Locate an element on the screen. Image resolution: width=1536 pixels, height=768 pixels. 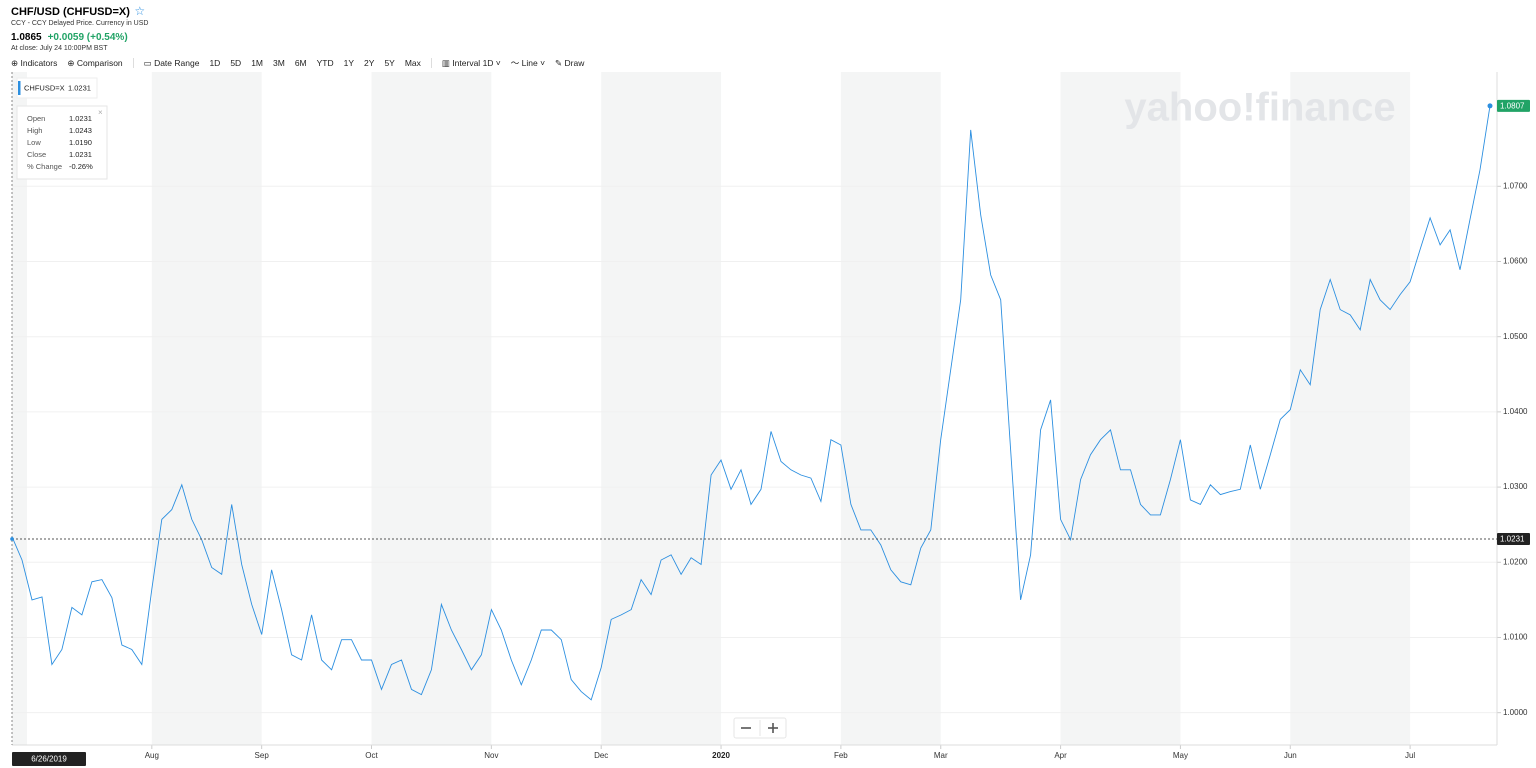
x-tick-label: Dec is located at coordinates (601, 755).